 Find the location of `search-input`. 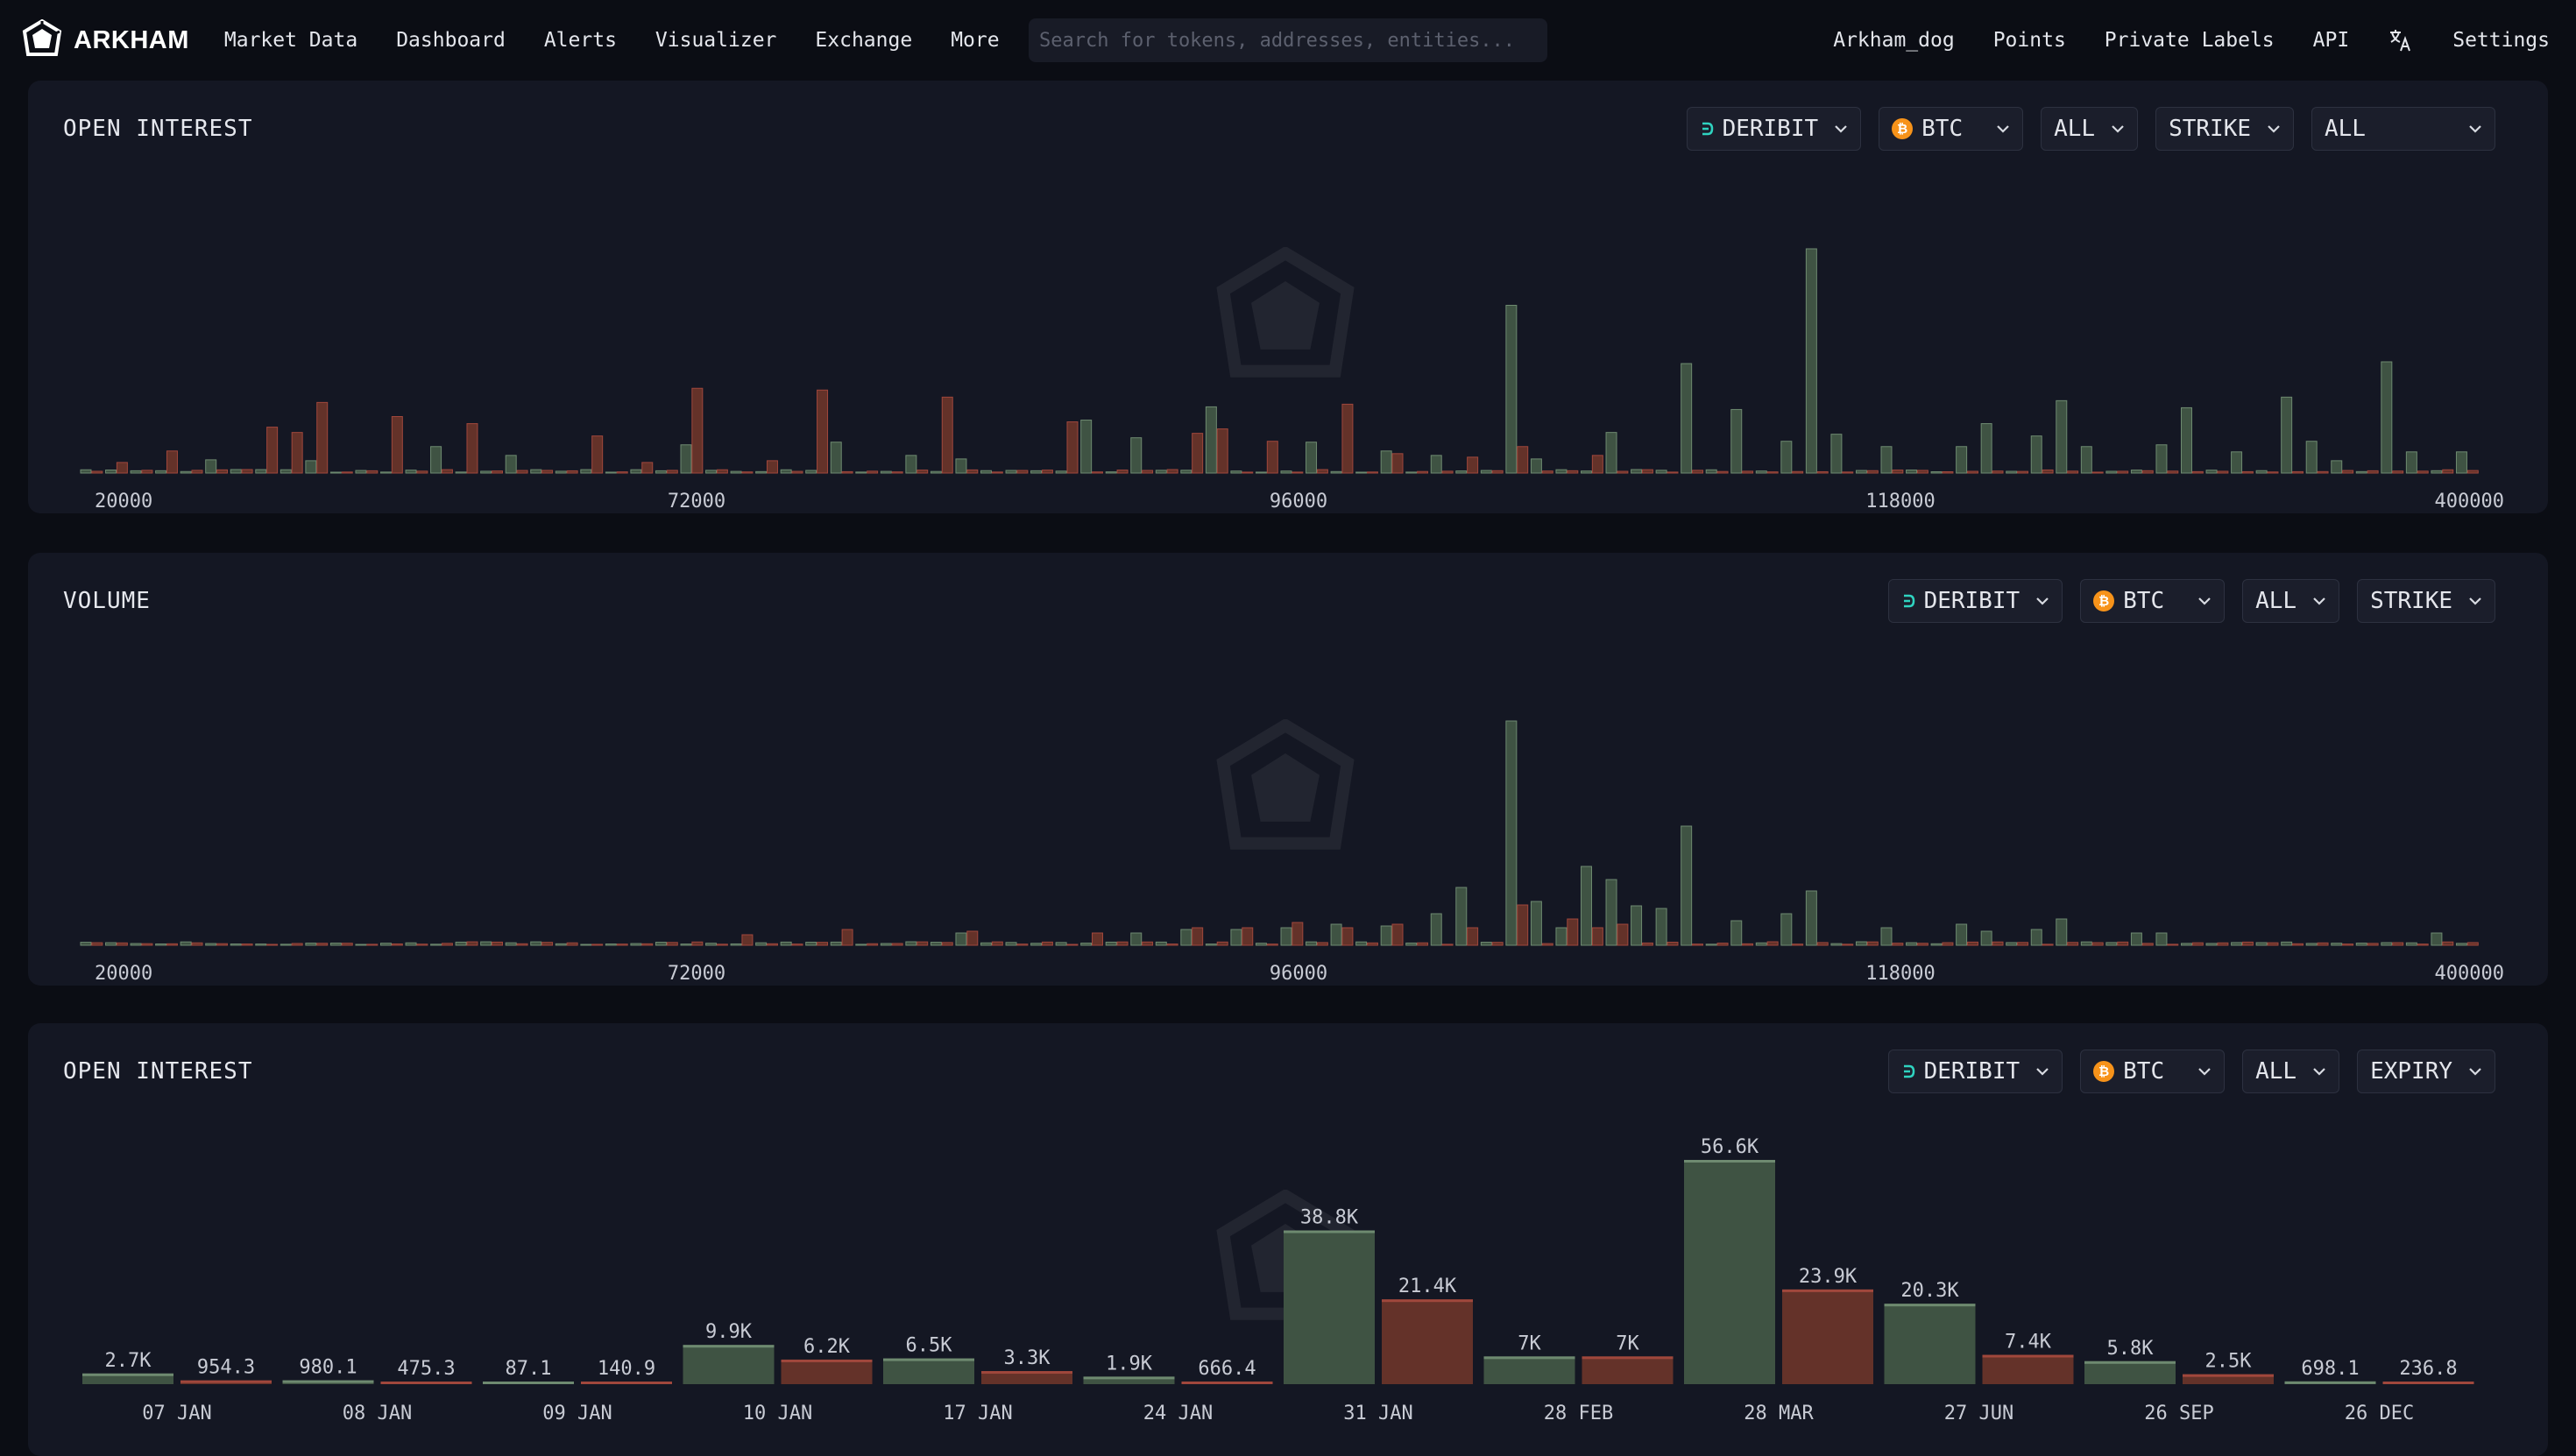

search-input is located at coordinates (1288, 40).